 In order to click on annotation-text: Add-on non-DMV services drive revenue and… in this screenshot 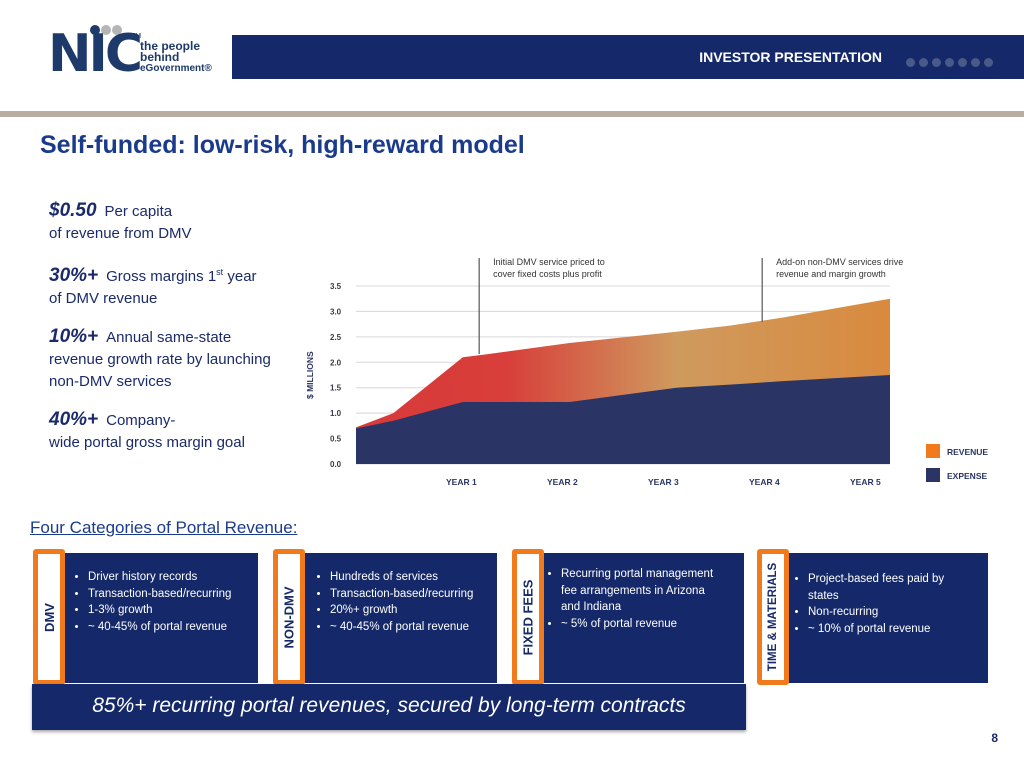, I will do `click(839, 268)`.